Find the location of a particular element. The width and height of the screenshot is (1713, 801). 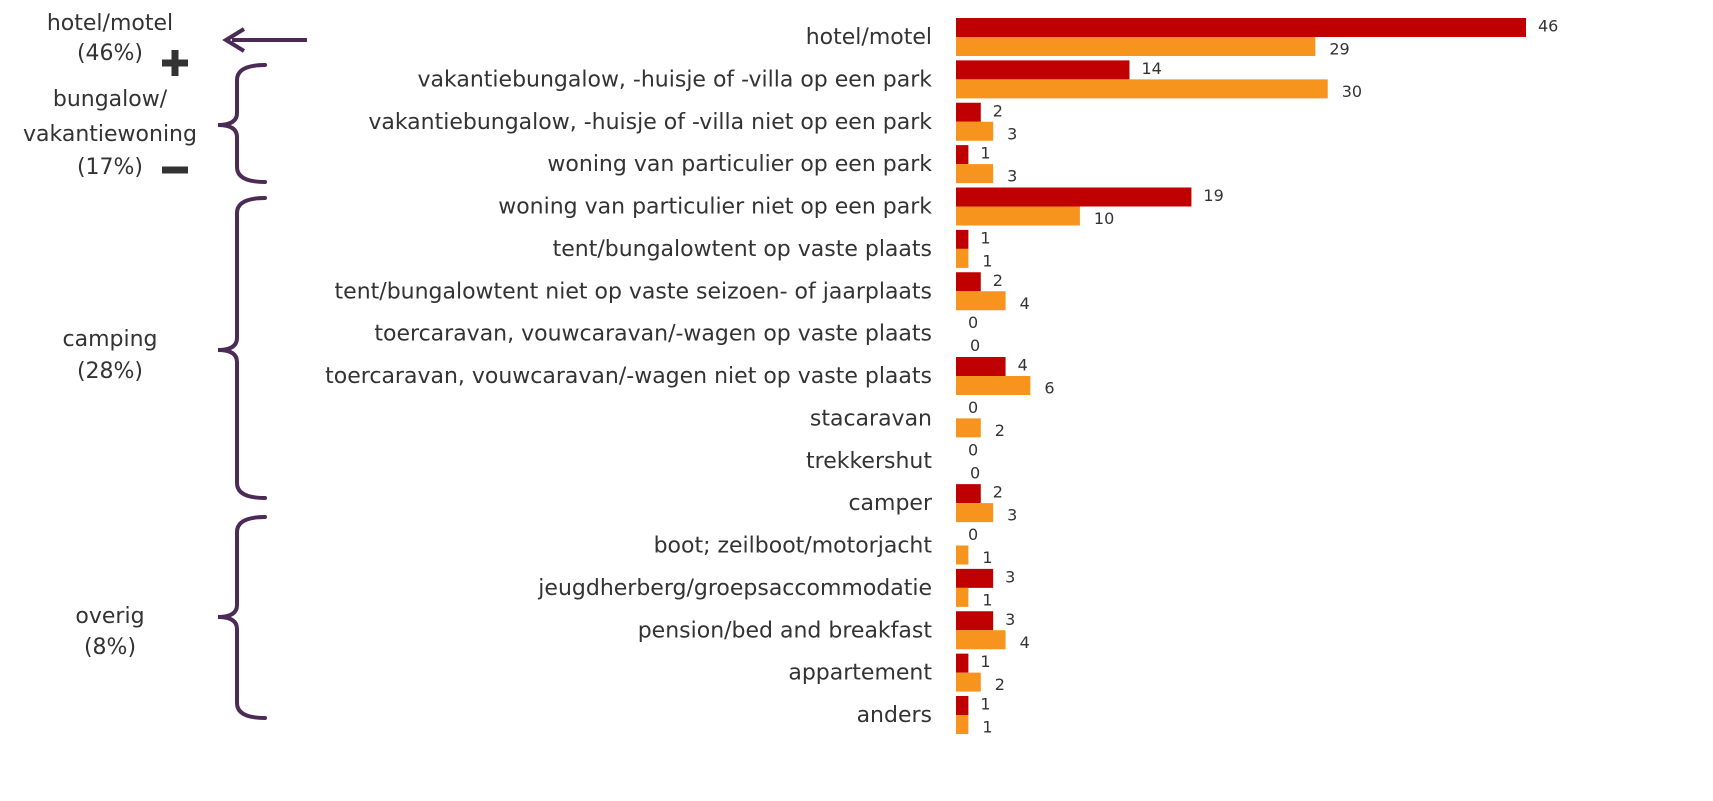

value-label: 6 is located at coordinates (1049, 388).